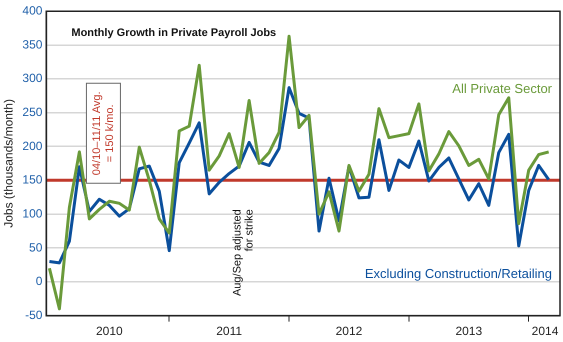 Image resolution: width=563 pixels, height=342 pixels. What do you see at coordinates (32, 78) in the screenshot?
I see `y-tick-label: 300` at bounding box center [32, 78].